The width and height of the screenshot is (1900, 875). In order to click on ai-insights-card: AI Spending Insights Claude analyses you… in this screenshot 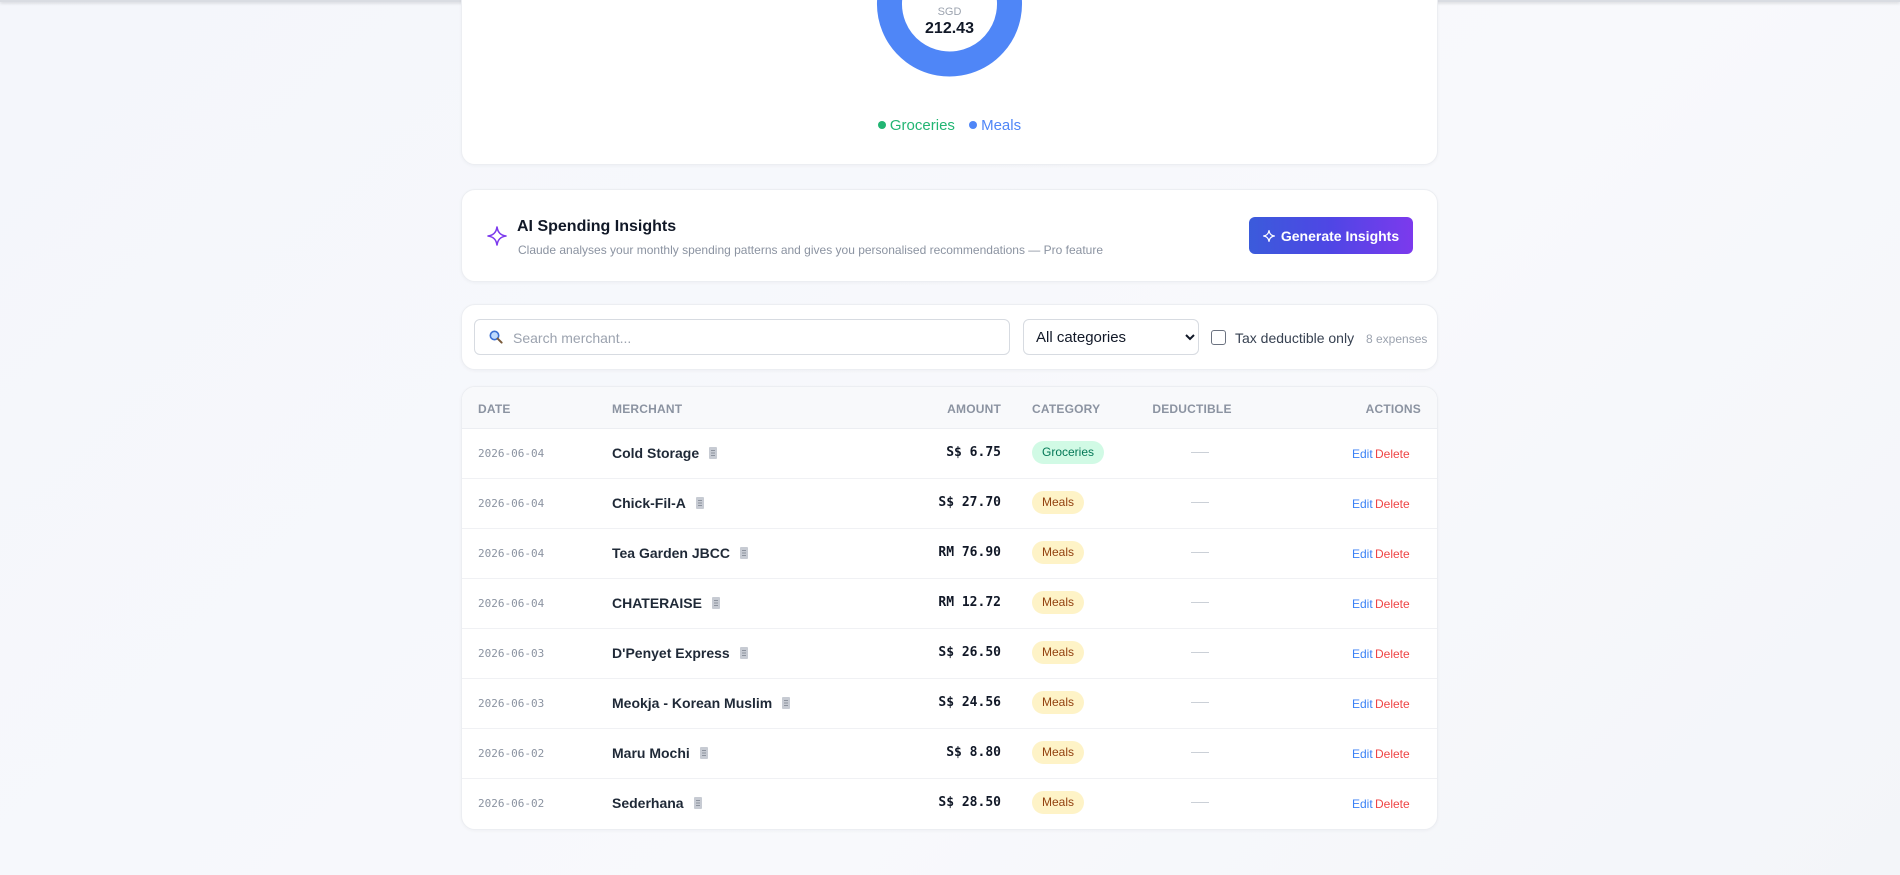, I will do `click(949, 235)`.